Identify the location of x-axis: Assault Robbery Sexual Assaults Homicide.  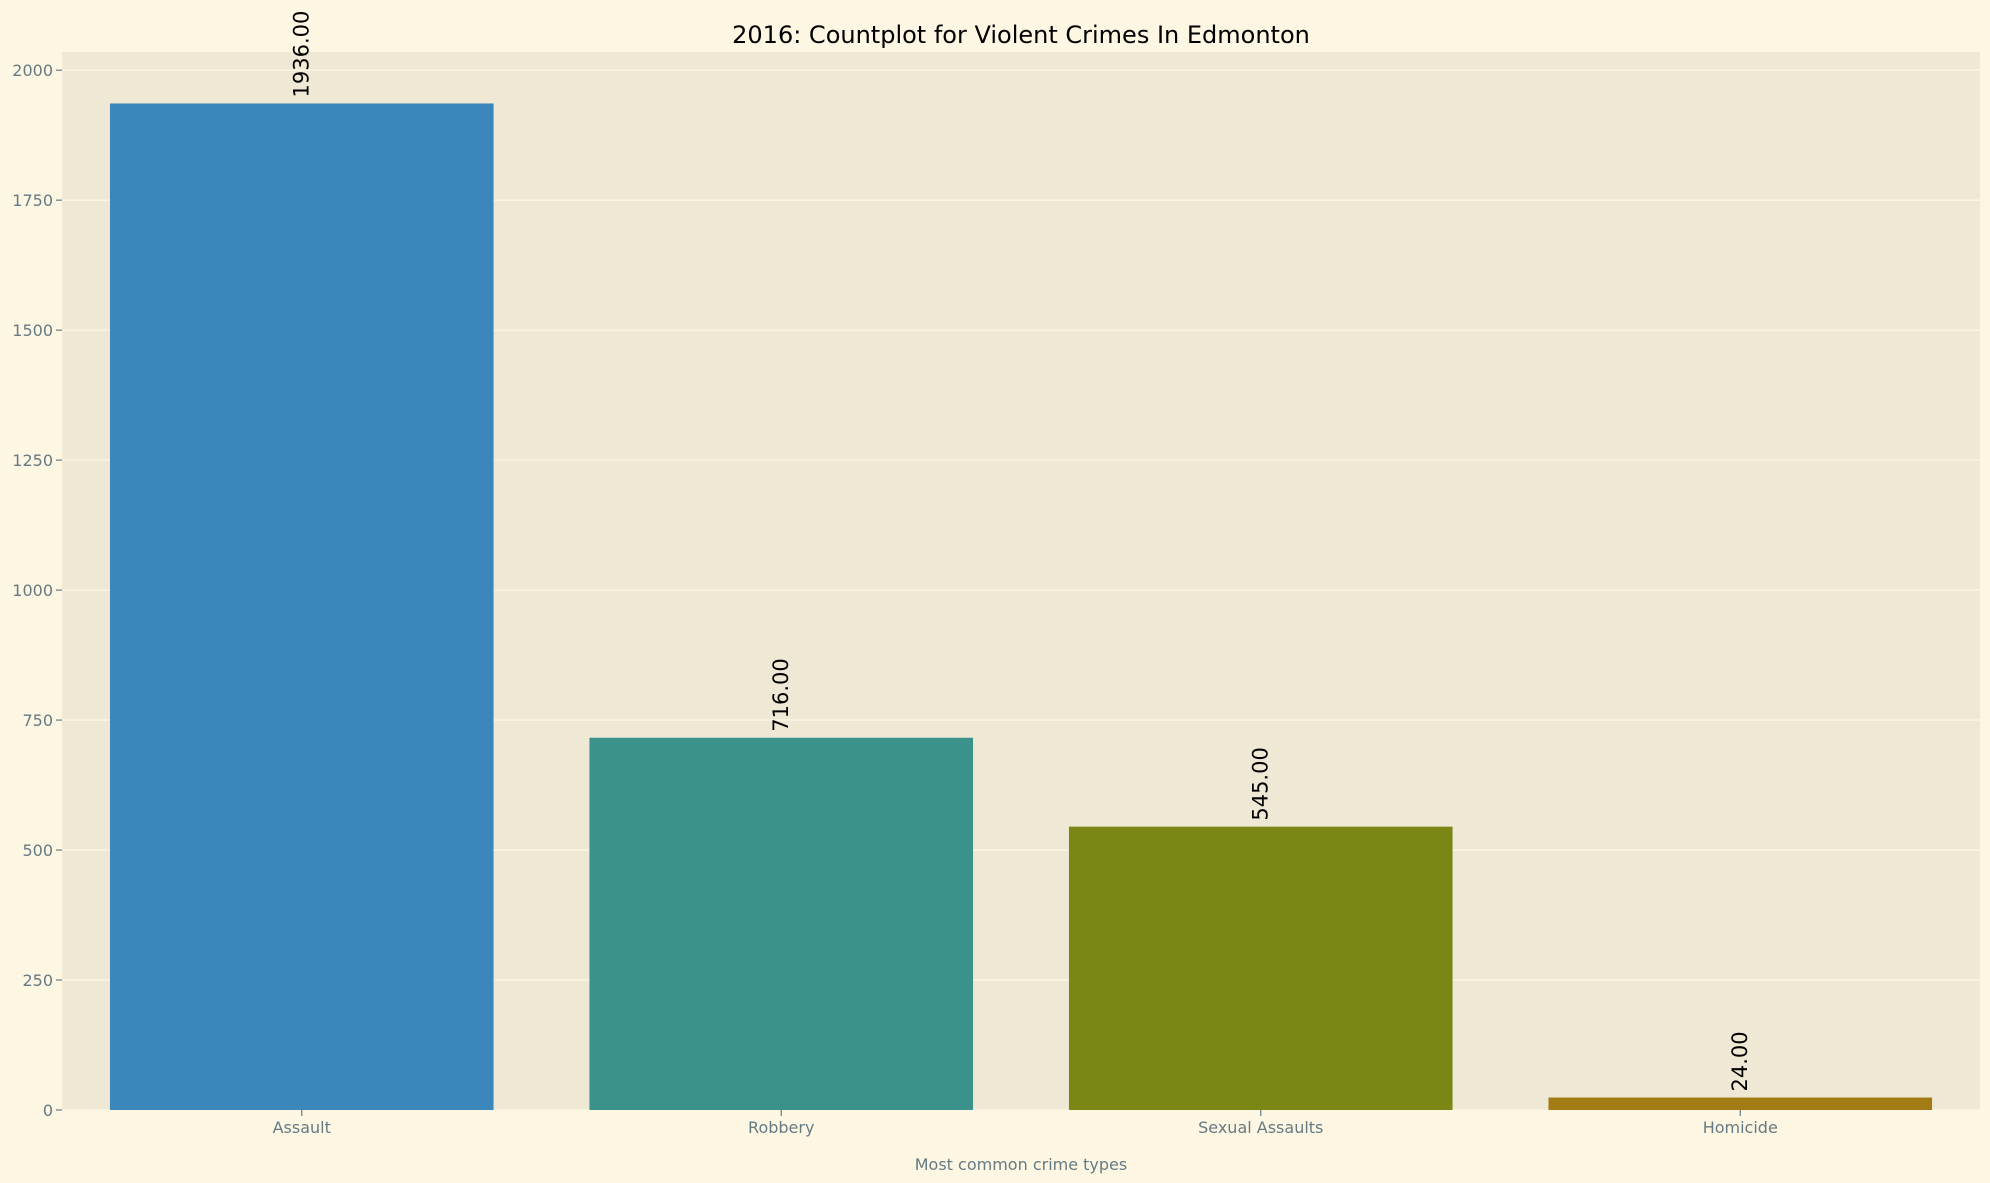
(1025, 1123).